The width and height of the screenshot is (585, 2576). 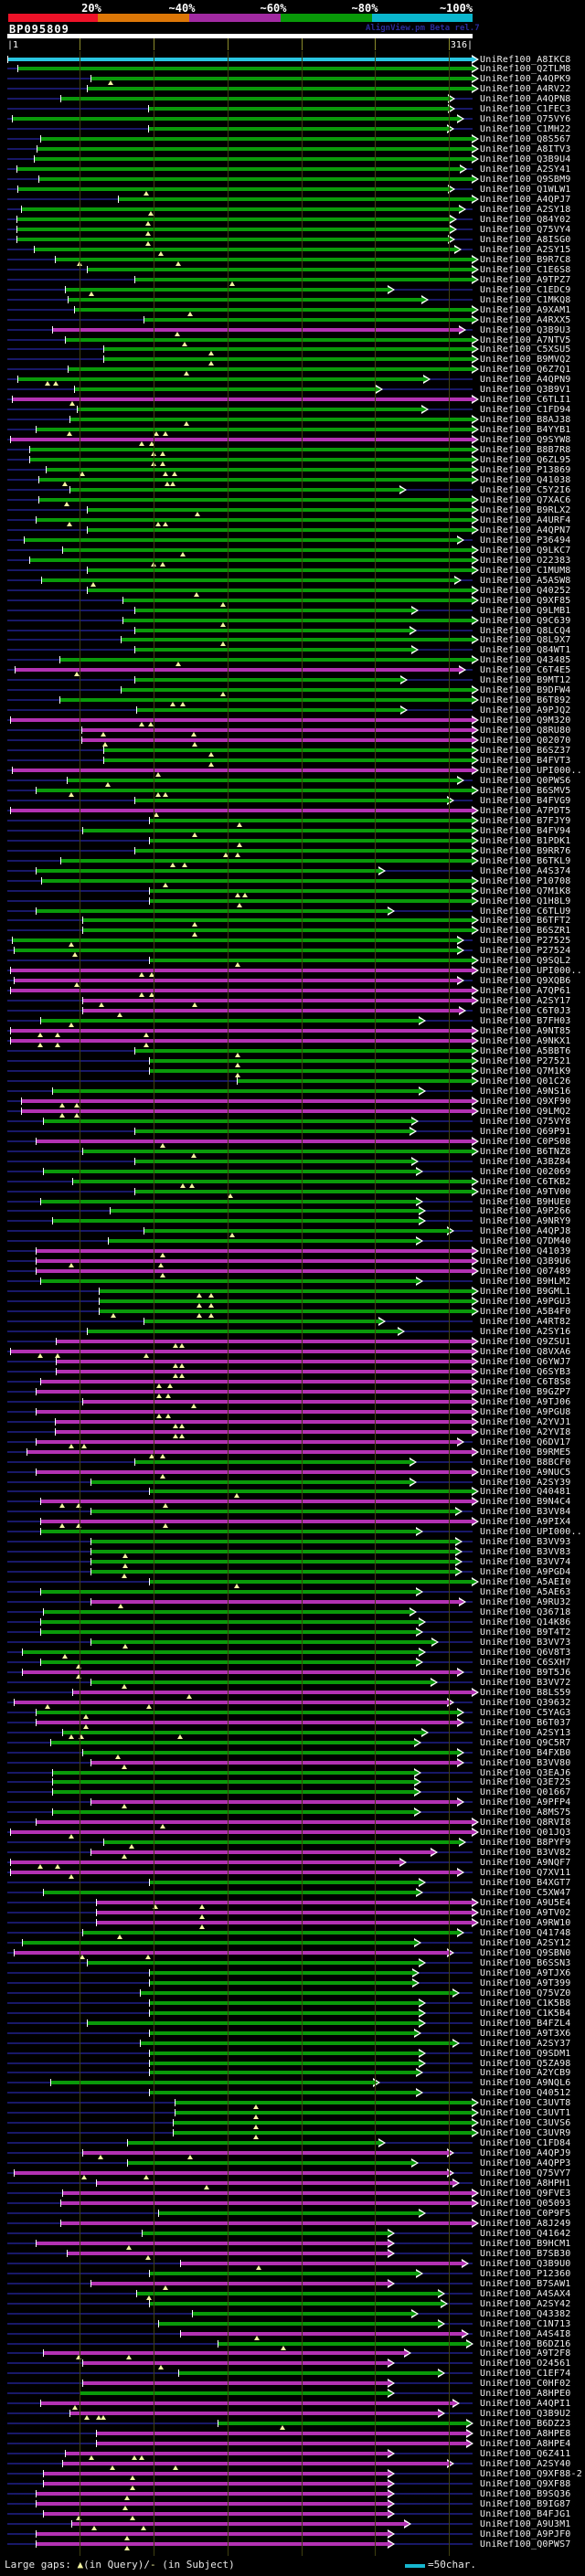 What do you see at coordinates (525, 2053) in the screenshot?
I see `subject-id-label: UniRef100_Q9SDM1` at bounding box center [525, 2053].